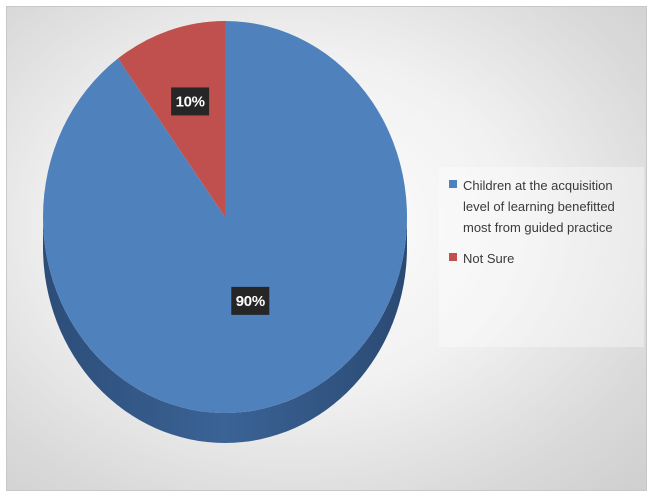  I want to click on legend-item-not-sure: Not Sure, so click(543, 258).